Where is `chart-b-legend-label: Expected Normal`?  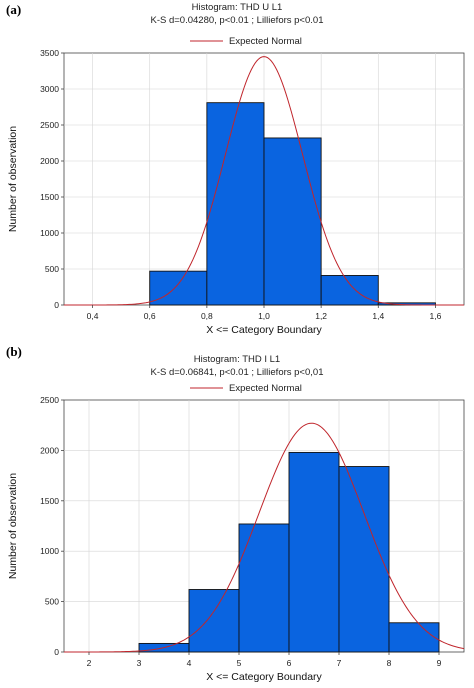
chart-b-legend-label: Expected Normal is located at coordinates (265, 388).